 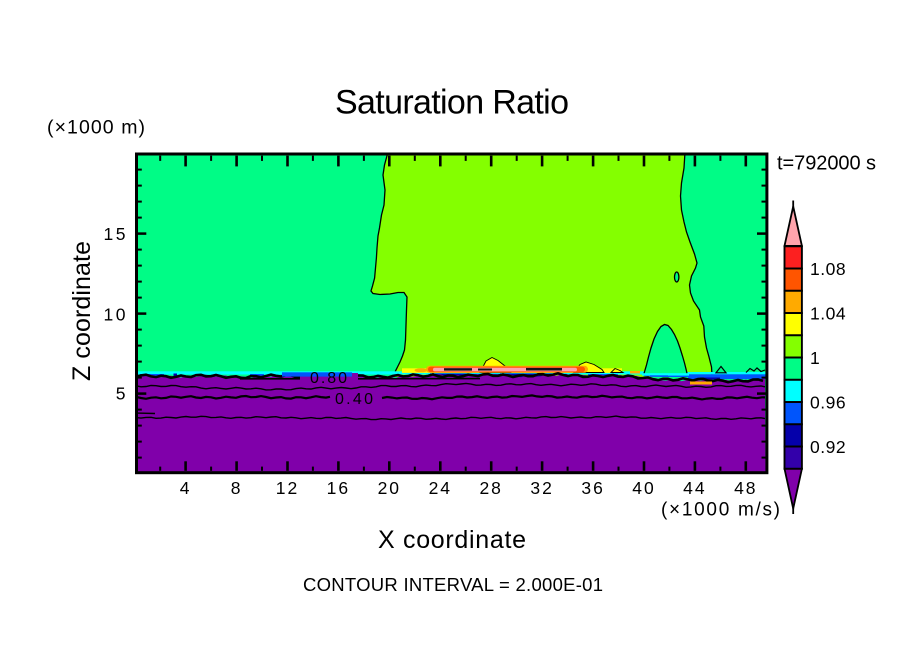 What do you see at coordinates (452, 103) in the screenshot?
I see `svg-text: Saturation Ratio` at bounding box center [452, 103].